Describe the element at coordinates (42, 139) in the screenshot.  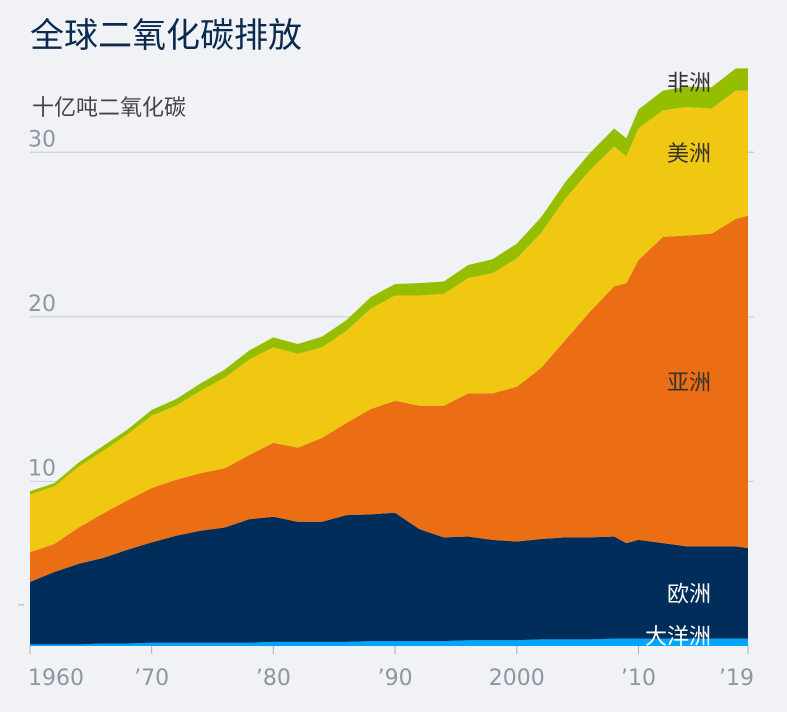
I see `y-tick-label-30: 30` at that location.